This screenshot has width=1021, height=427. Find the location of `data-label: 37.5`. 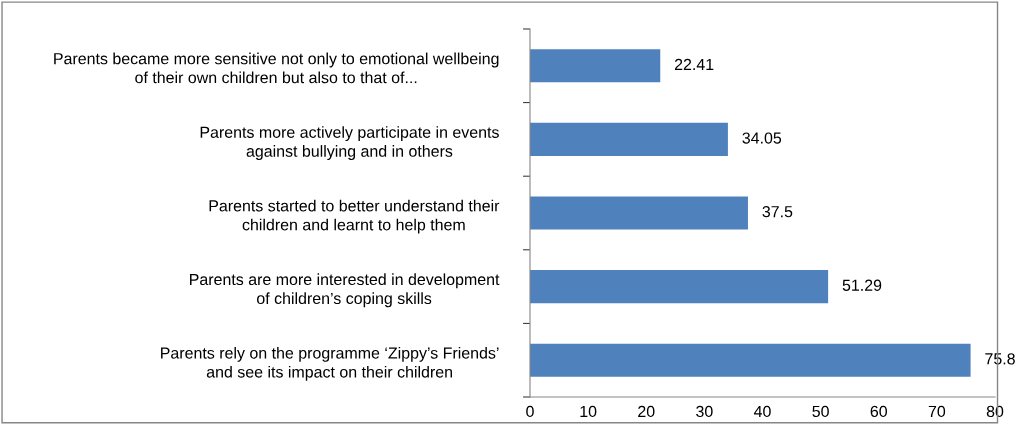

data-label: 37.5 is located at coordinates (777, 211).